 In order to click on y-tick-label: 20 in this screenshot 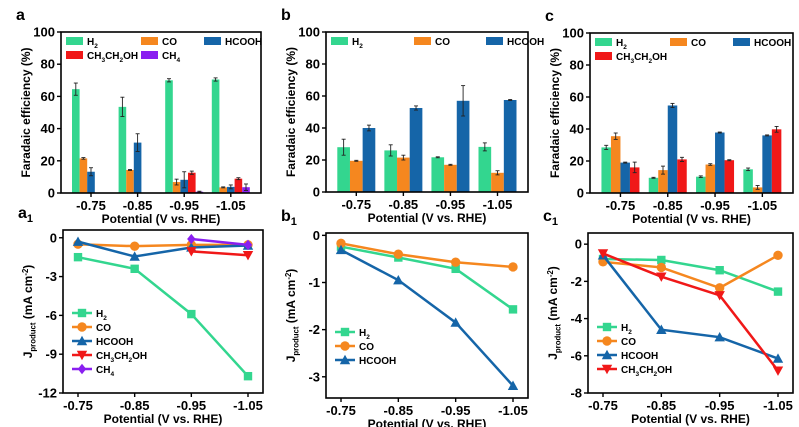, I will do `click(577, 161)`.